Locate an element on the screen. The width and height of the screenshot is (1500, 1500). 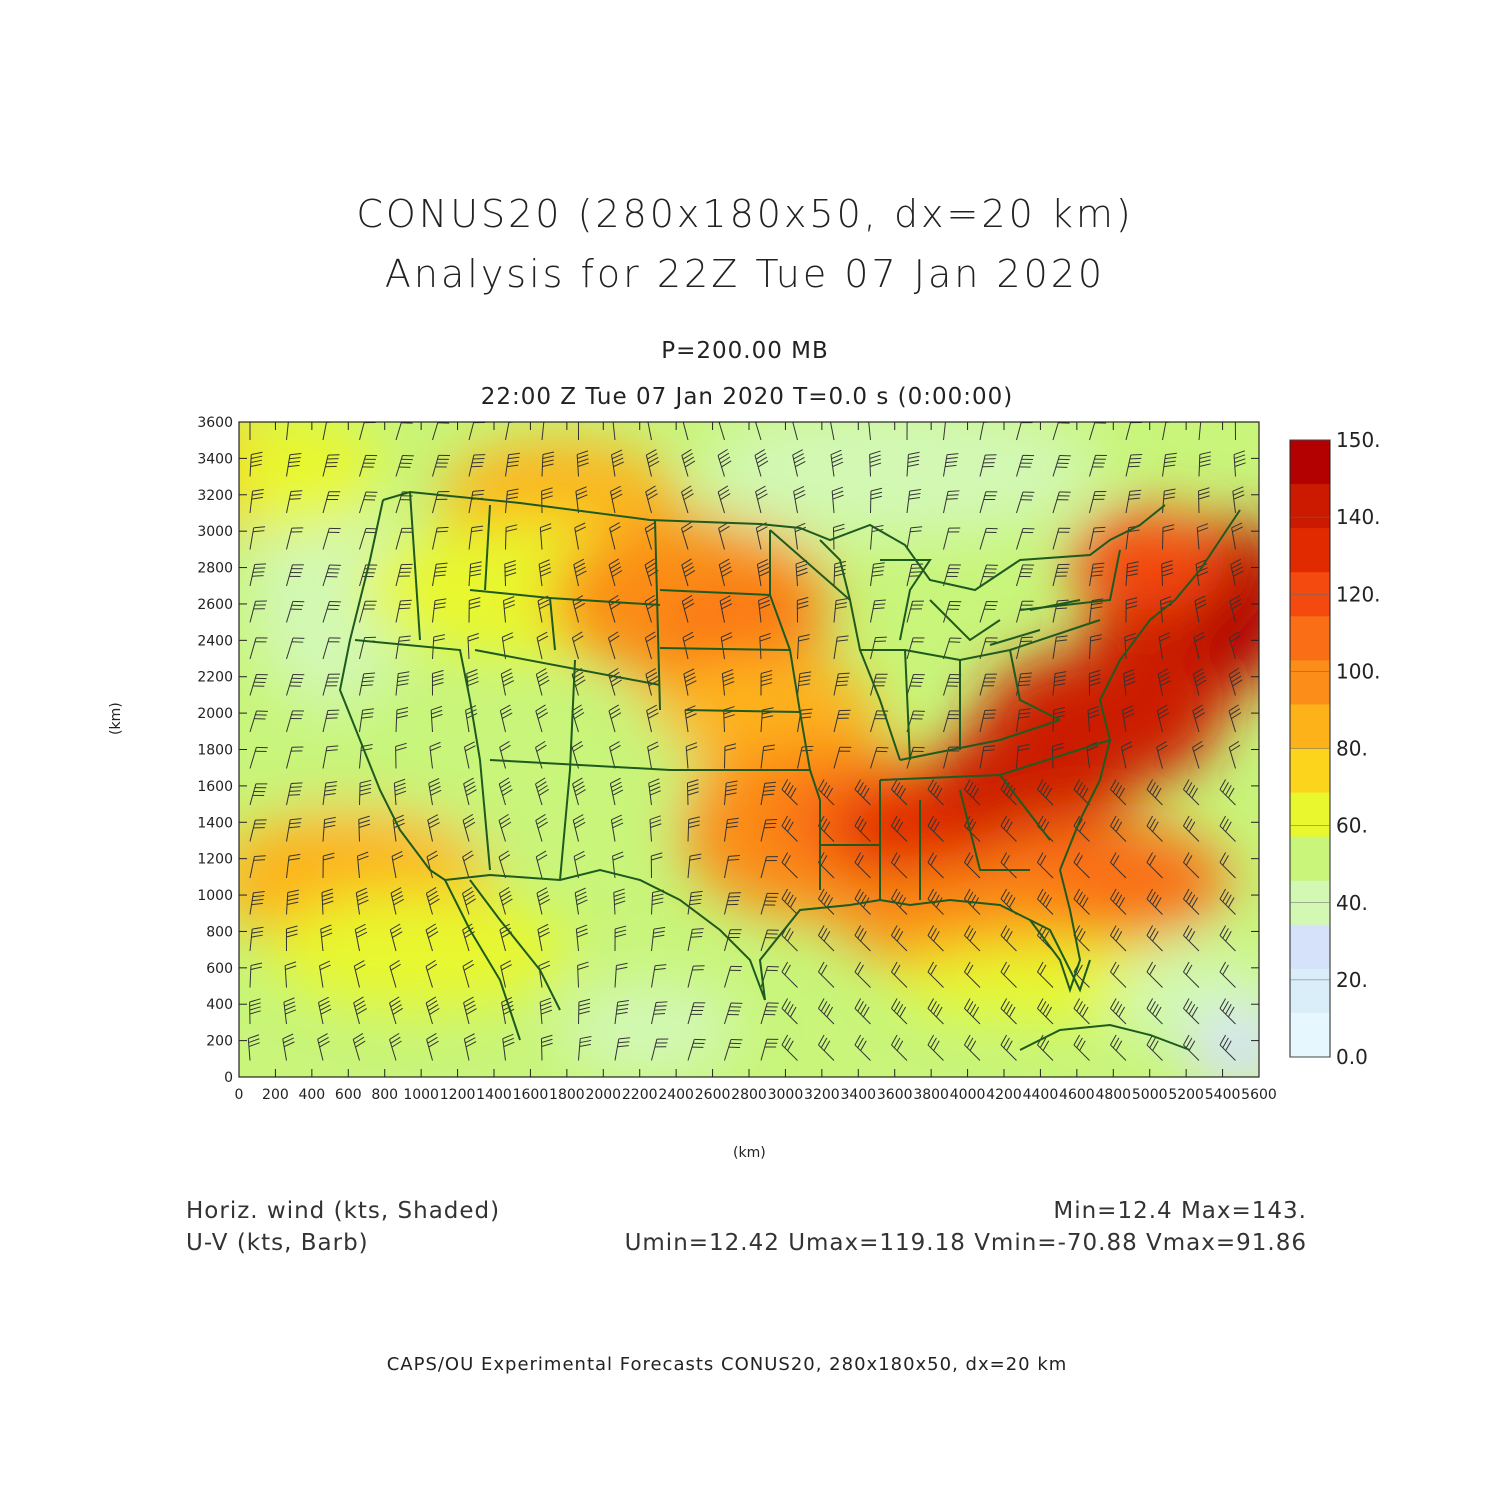
pressure-level-label: P=200.00 MB is located at coordinates (745, 351).